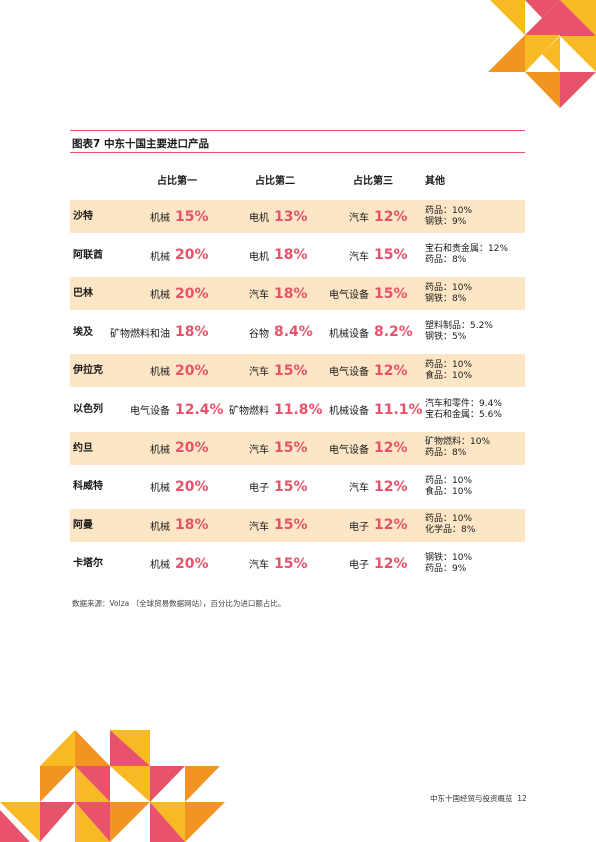 The image size is (596, 842). I want to click on country-name: 约旦, so click(83, 448).